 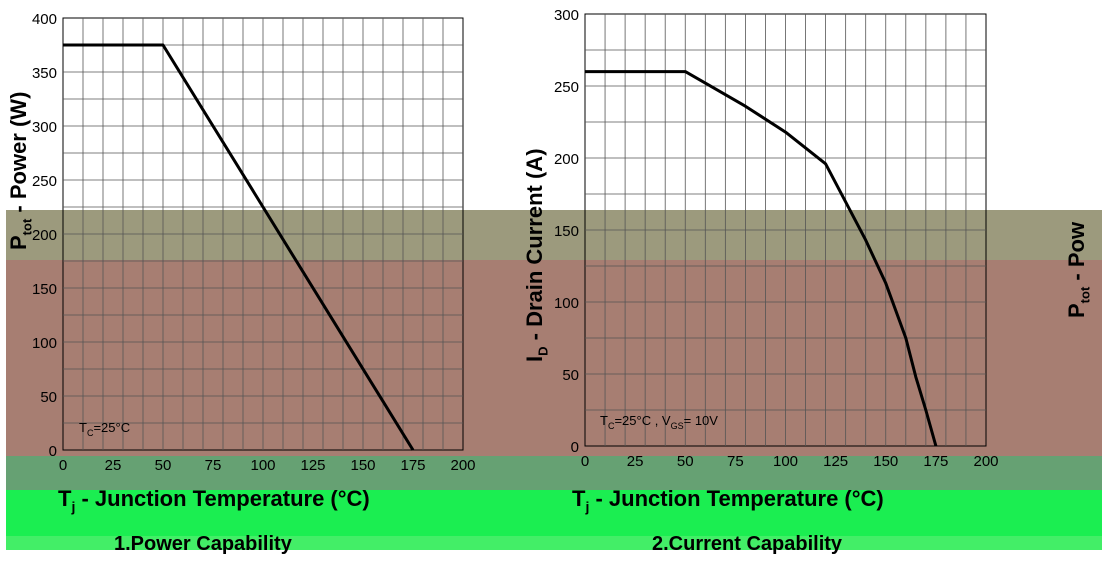 I want to click on chart2-y-tick-label: 250, so click(x=566, y=87).